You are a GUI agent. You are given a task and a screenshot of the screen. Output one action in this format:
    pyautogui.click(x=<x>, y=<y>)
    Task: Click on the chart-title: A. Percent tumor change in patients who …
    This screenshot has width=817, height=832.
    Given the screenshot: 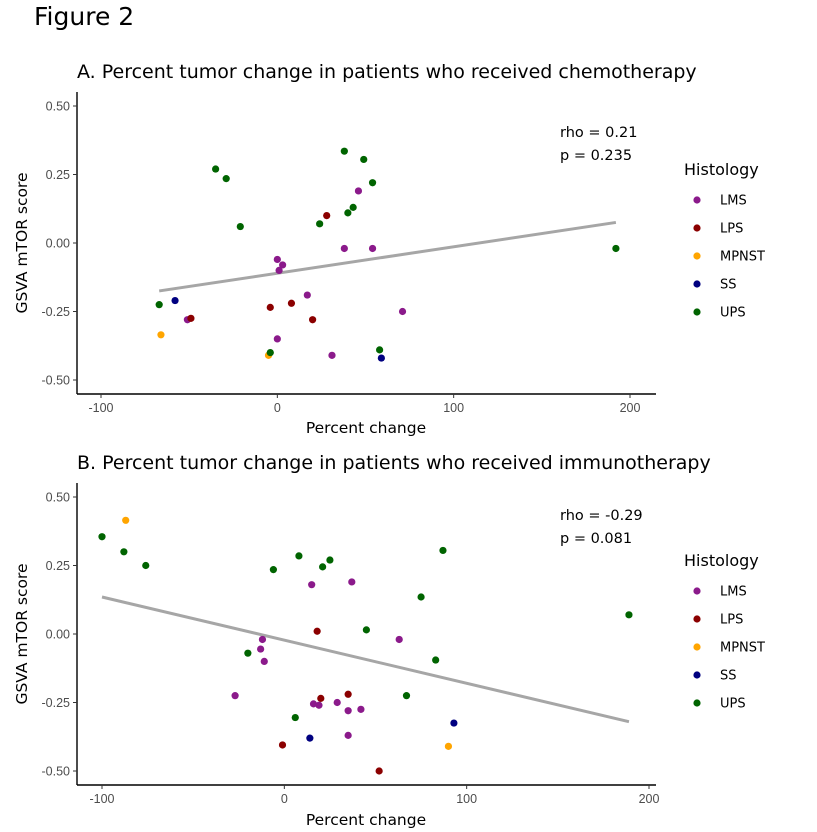 What is the action you would take?
    pyautogui.click(x=387, y=72)
    